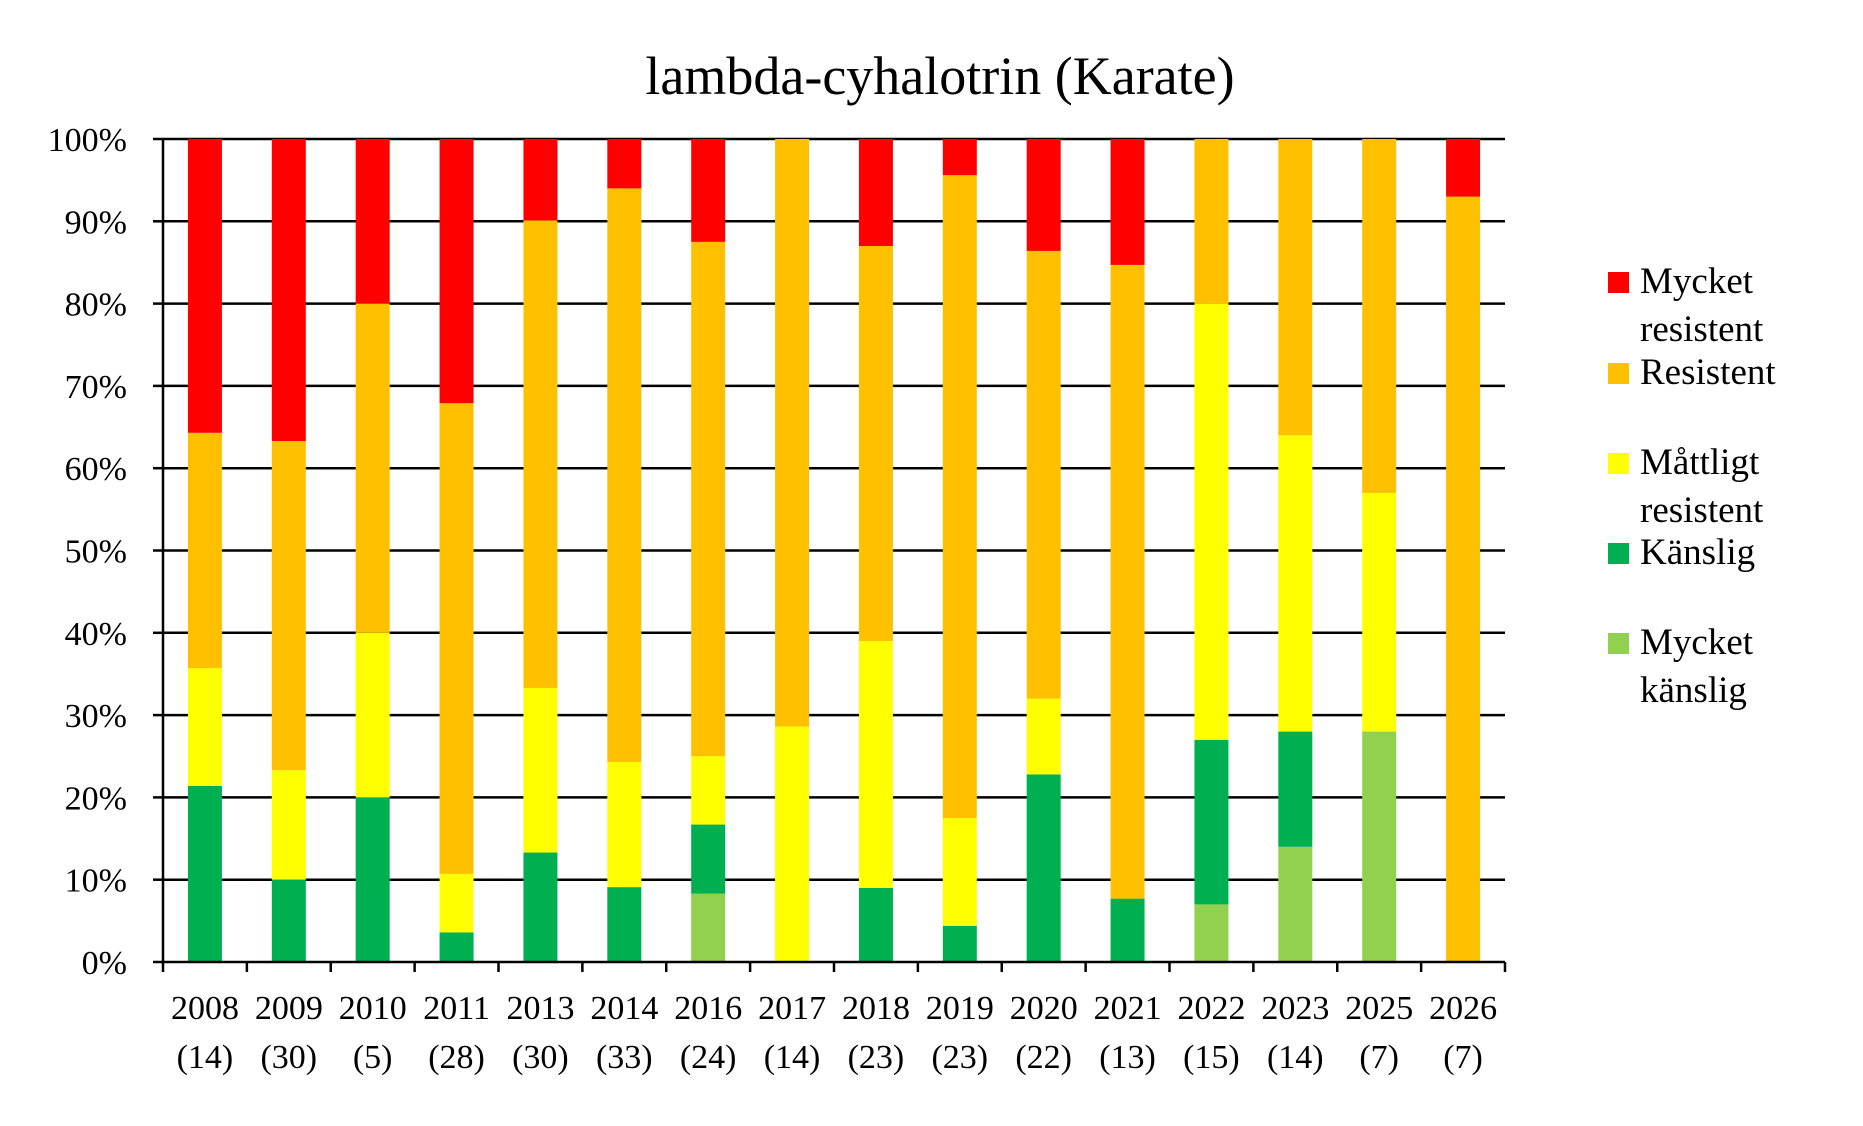 The height and width of the screenshot is (1126, 1863). What do you see at coordinates (87, 140) in the screenshot?
I see `y-tick-label: 100%` at bounding box center [87, 140].